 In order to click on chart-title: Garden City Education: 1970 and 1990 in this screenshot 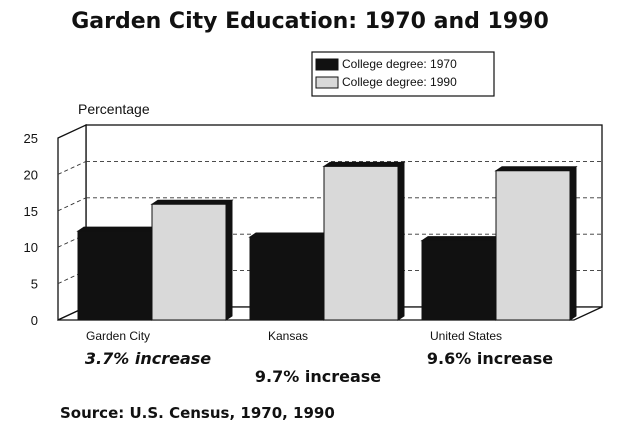, I will do `click(310, 21)`.